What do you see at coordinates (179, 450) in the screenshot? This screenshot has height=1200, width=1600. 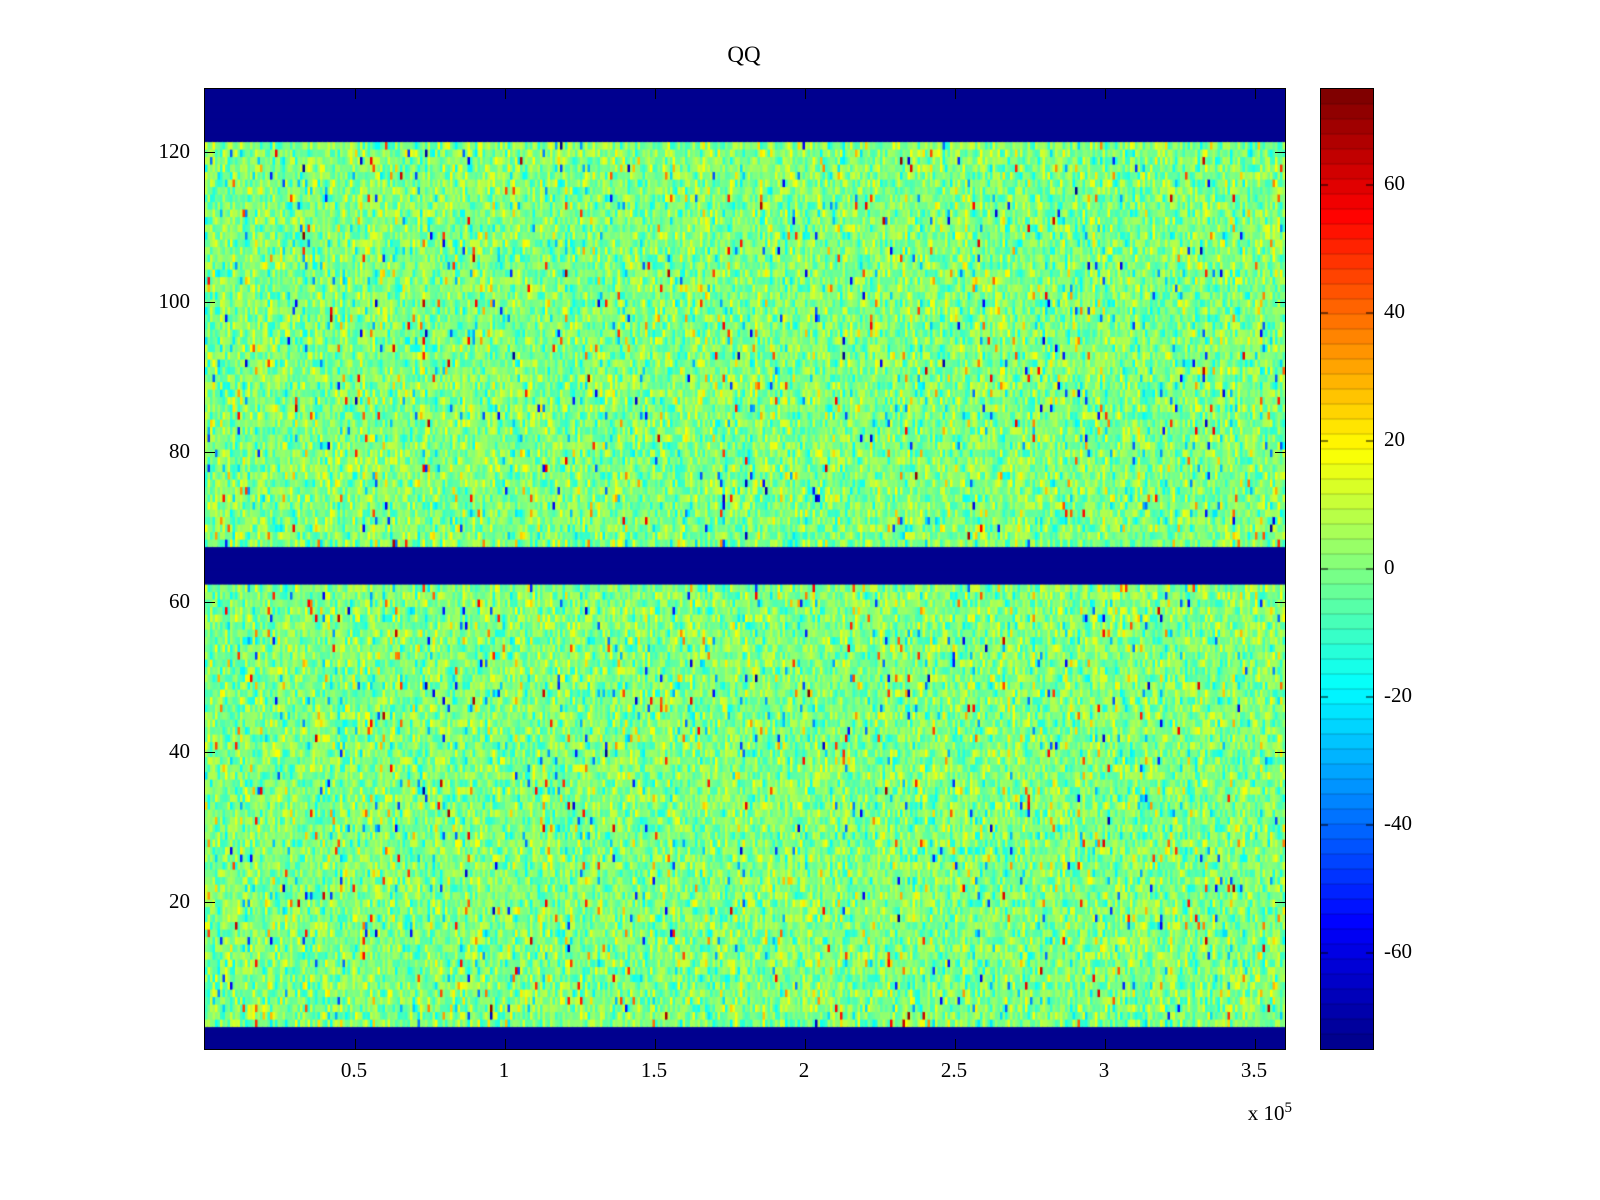 I see `y-tick-label: 80` at bounding box center [179, 450].